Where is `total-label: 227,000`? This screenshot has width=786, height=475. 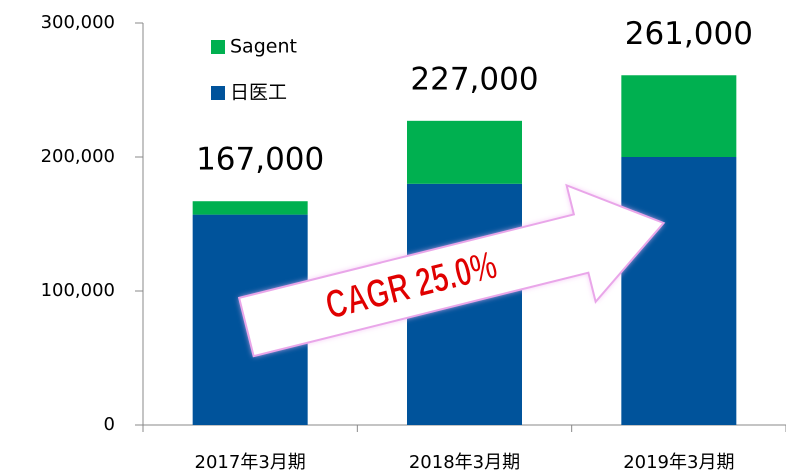 total-label: 227,000 is located at coordinates (474, 79).